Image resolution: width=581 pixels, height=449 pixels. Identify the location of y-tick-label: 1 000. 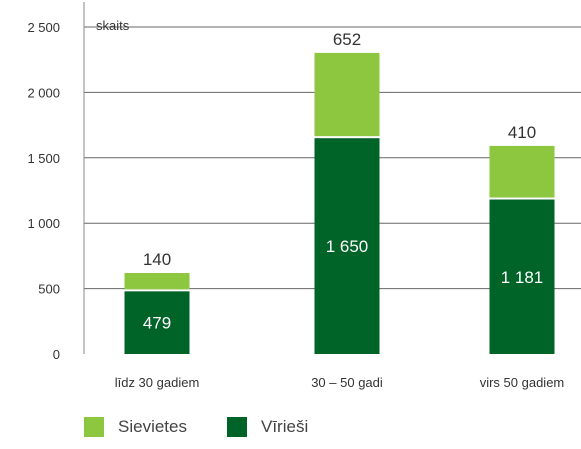
(43, 223).